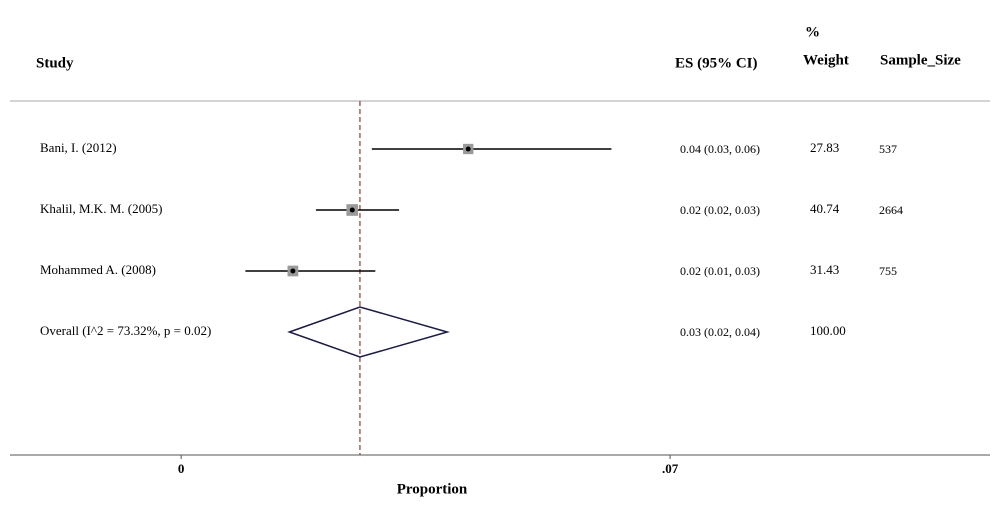  What do you see at coordinates (812, 32) in the screenshot?
I see `weight-symbol-header: %` at bounding box center [812, 32].